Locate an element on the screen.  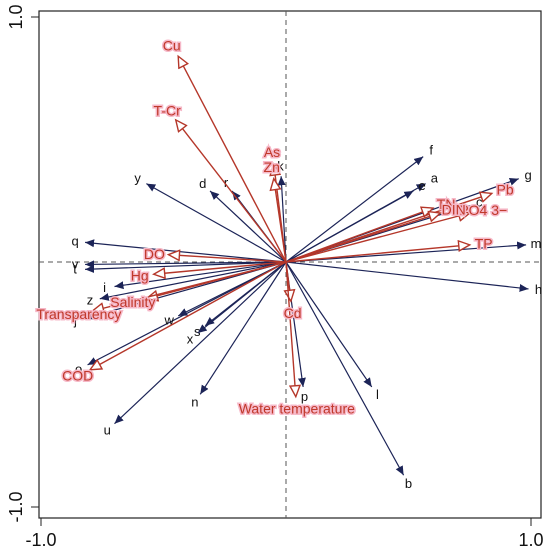
site-arrow-q is located at coordinates (186, 251).